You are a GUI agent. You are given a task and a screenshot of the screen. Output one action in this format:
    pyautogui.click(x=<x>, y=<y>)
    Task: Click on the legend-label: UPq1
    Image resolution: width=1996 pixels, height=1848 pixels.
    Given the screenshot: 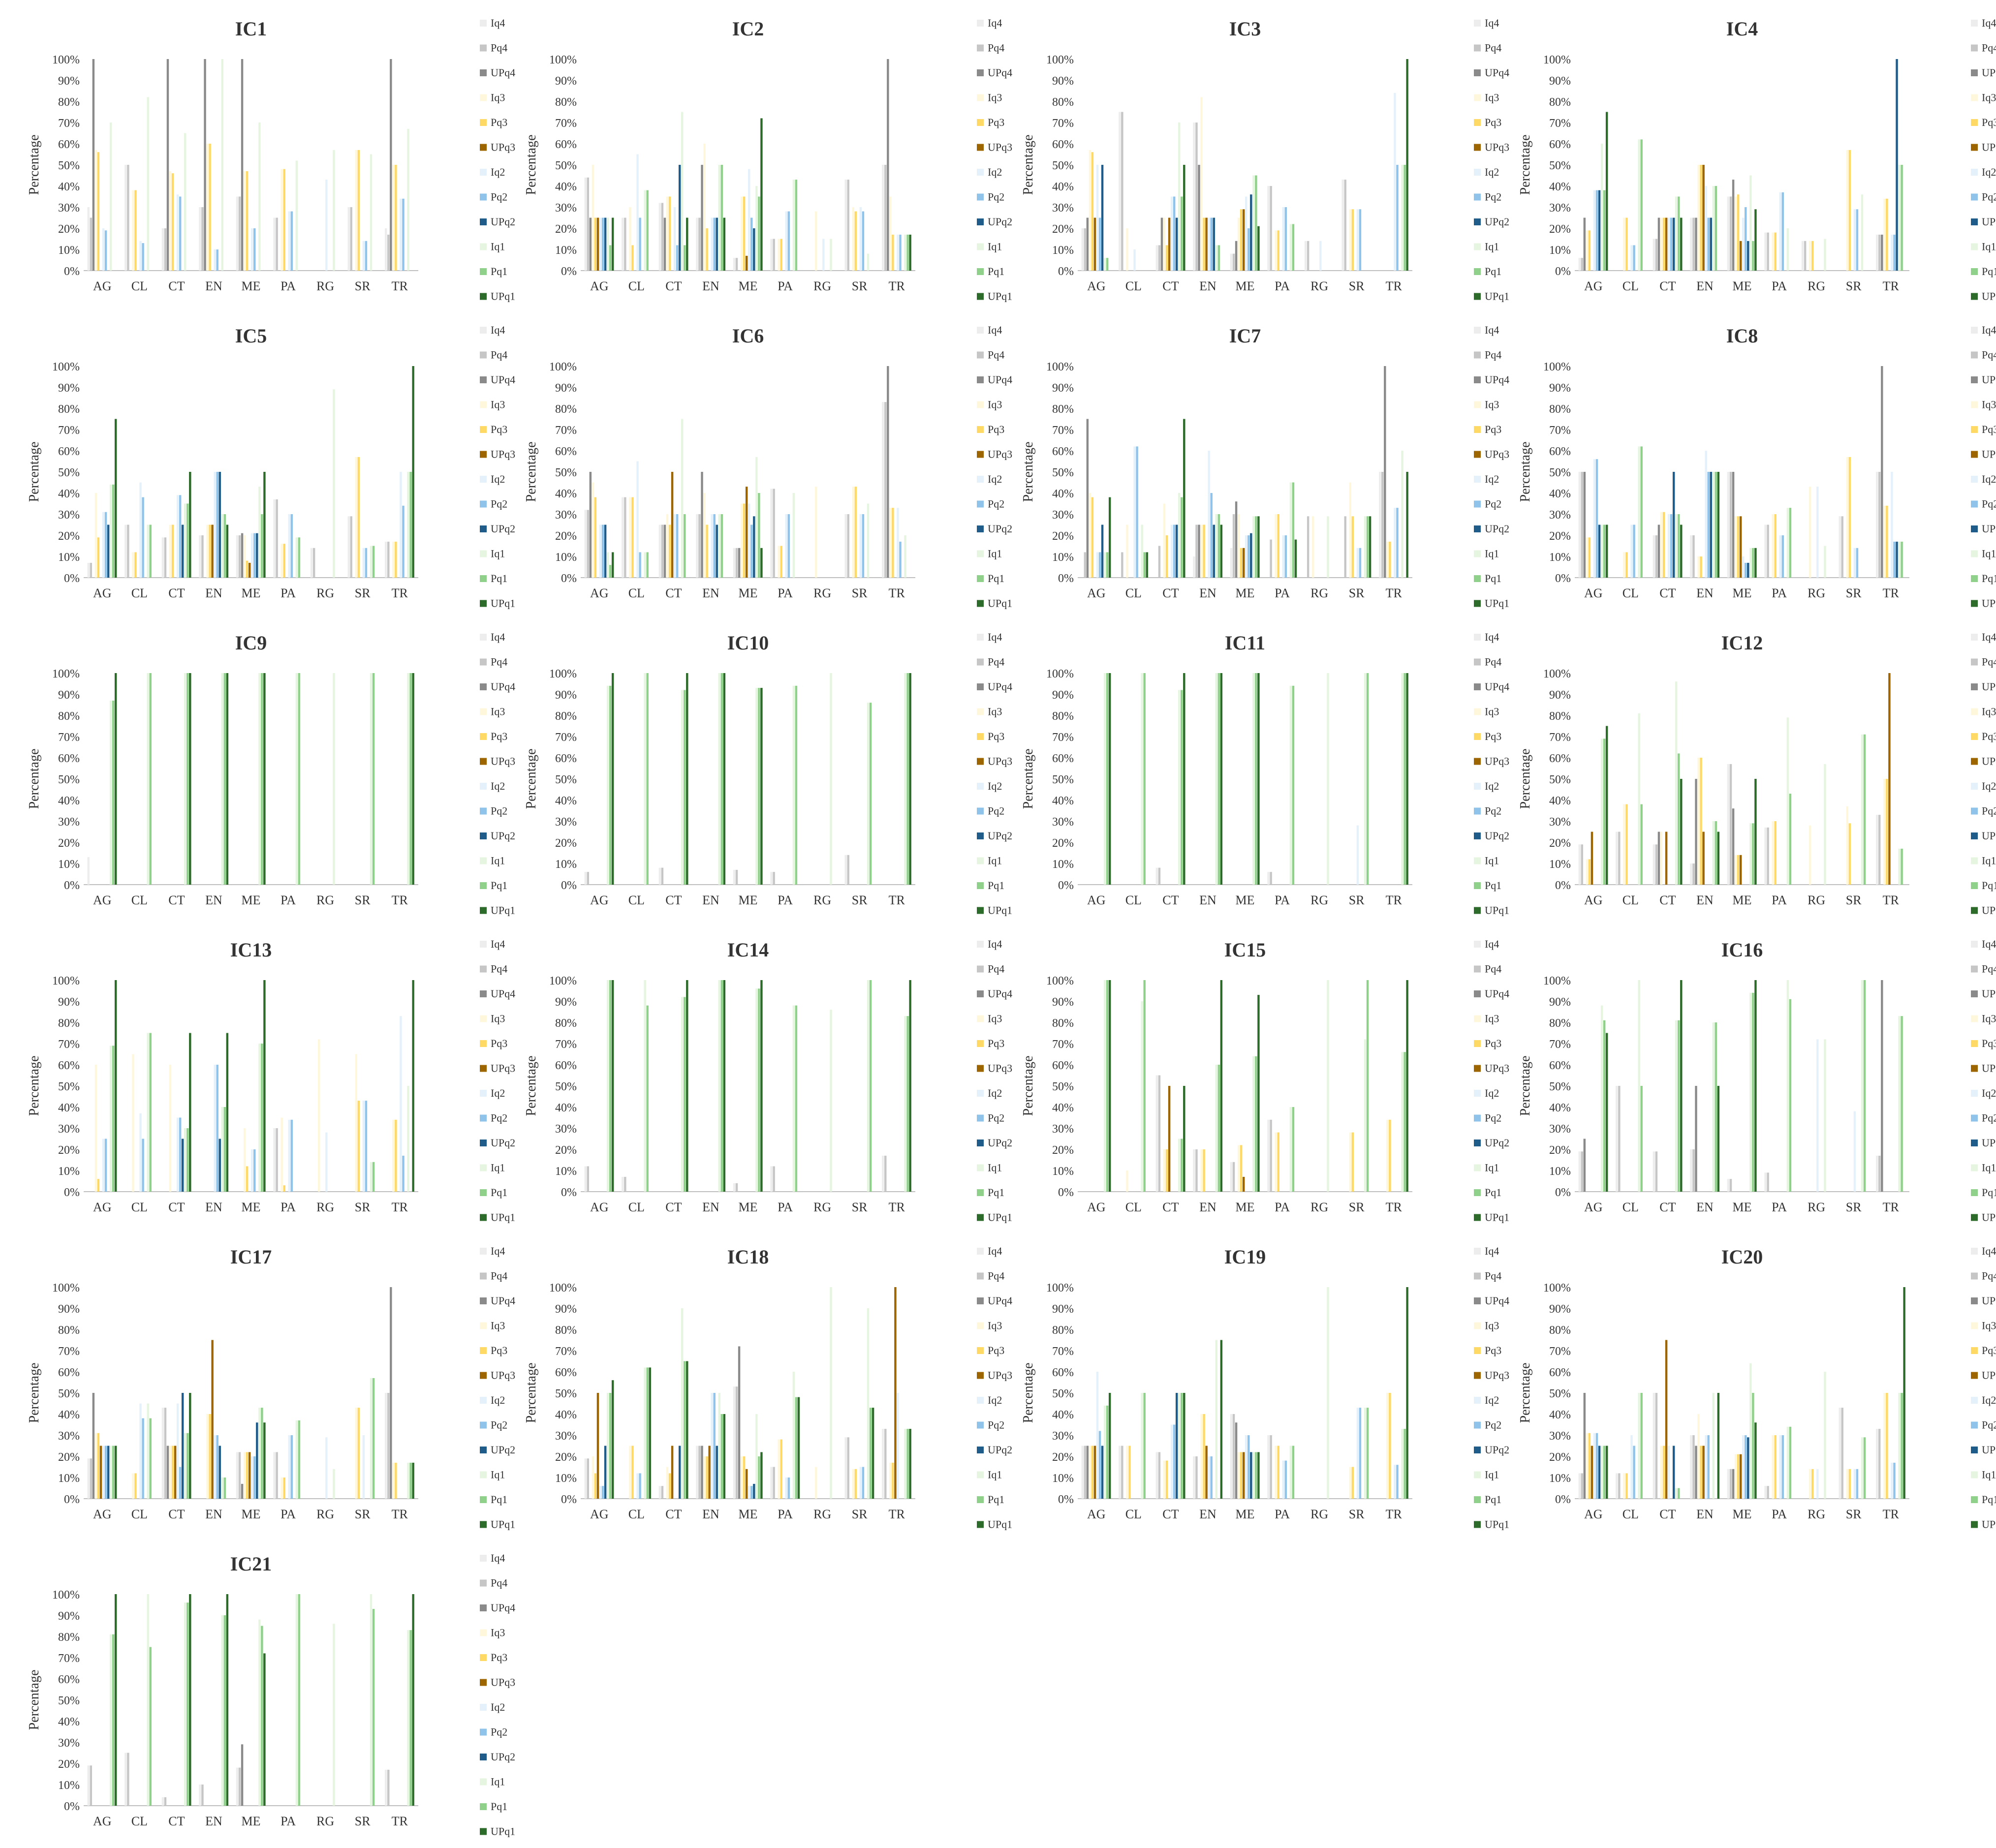 What is the action you would take?
    pyautogui.click(x=1000, y=296)
    